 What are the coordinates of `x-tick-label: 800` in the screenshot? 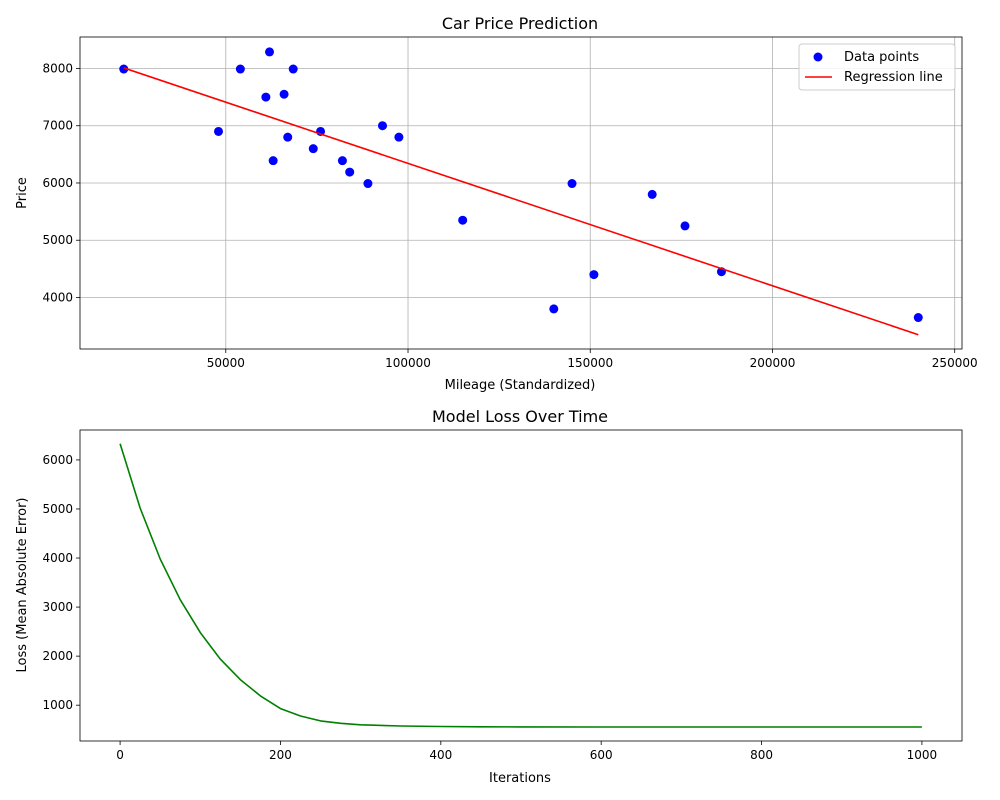 It's located at (761, 755).